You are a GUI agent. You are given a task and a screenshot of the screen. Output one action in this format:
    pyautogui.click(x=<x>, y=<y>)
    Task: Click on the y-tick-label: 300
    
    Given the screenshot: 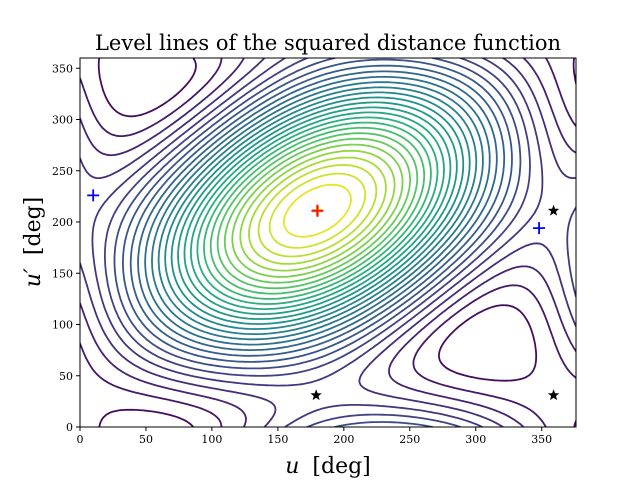 What is the action you would take?
    pyautogui.click(x=62, y=120)
    